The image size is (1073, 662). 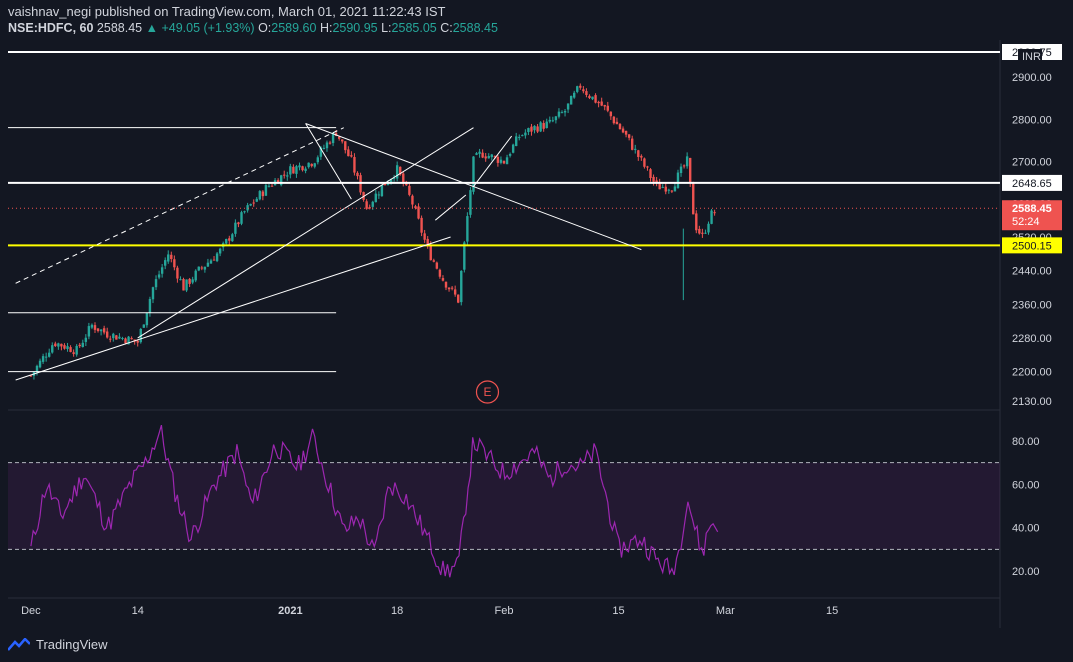 I want to click on rsi-line, so click(x=374, y=501).